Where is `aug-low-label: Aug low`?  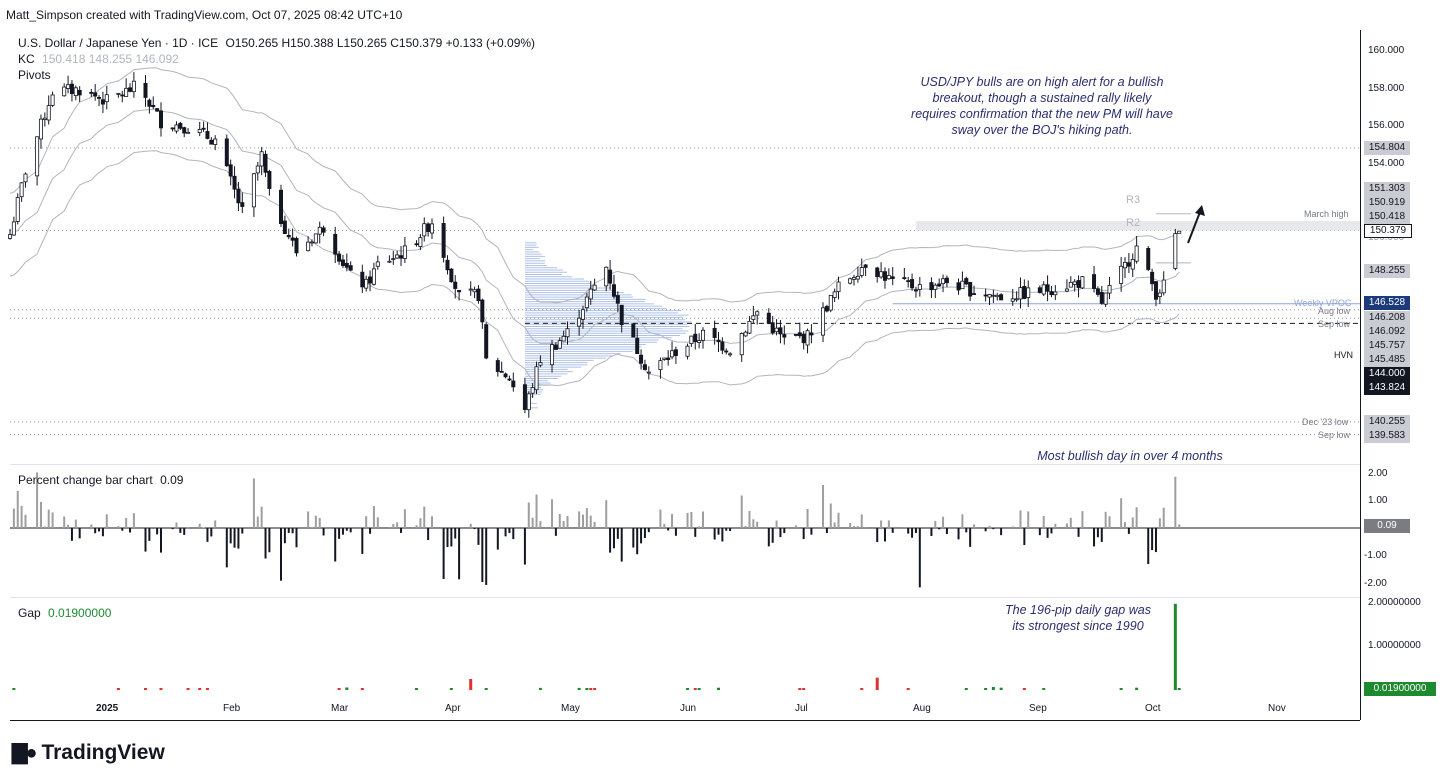
aug-low-label: Aug low is located at coordinates (1334, 311).